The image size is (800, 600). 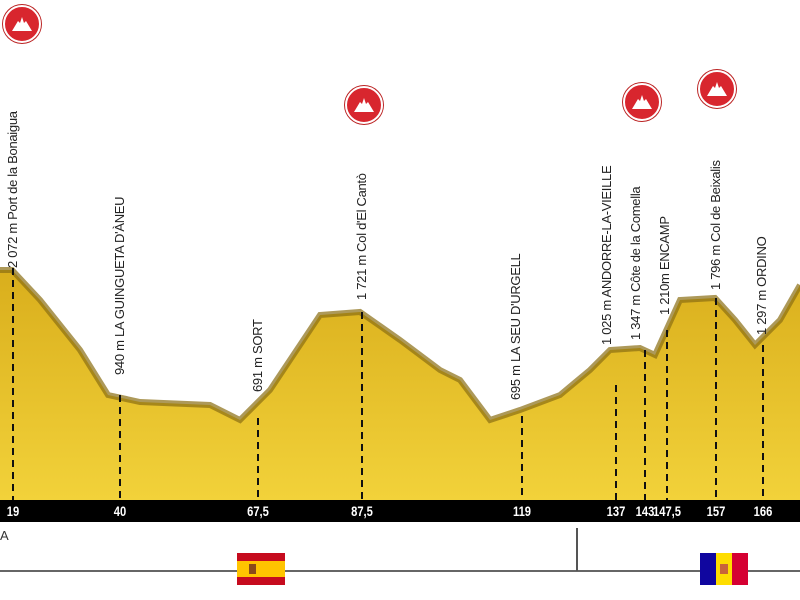 What do you see at coordinates (12, 189) in the screenshot?
I see `waypoint-label: 2 072 m Port de la Bonaigua` at bounding box center [12, 189].